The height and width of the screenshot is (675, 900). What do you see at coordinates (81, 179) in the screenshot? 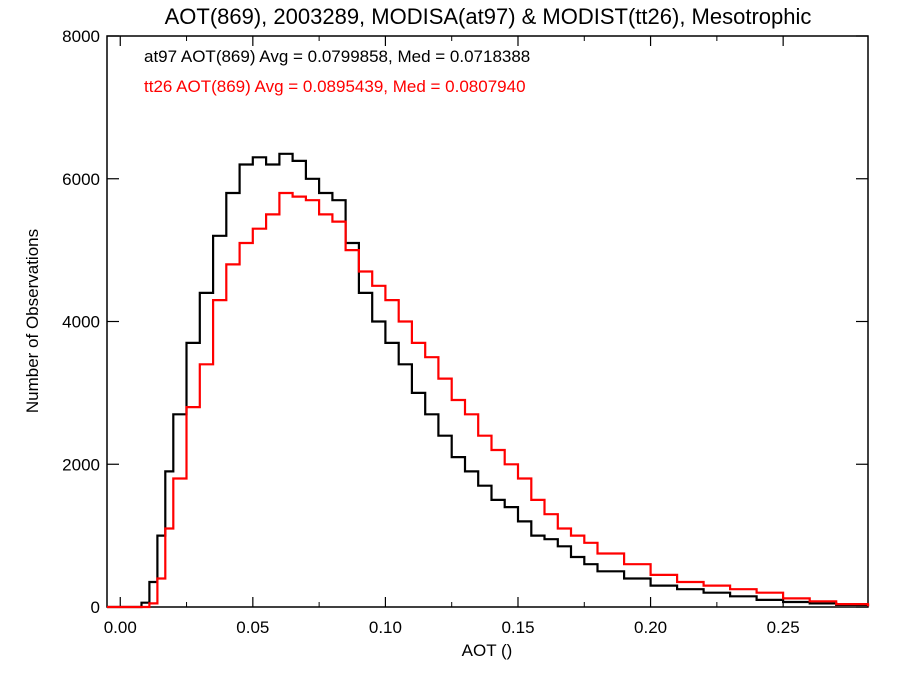
I see `y-tick-label: 6000` at bounding box center [81, 179].